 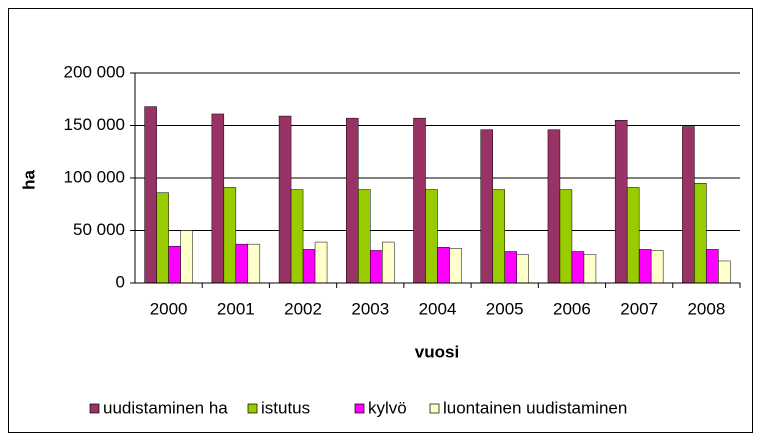 I want to click on y-axis-title: ha, so click(x=28, y=180).